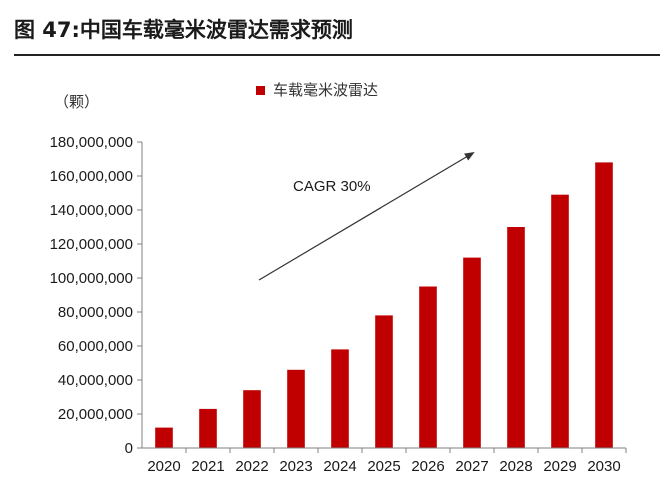 The image size is (669, 482). Describe the element at coordinates (428, 367) in the screenshot. I see `bar-2026` at that location.